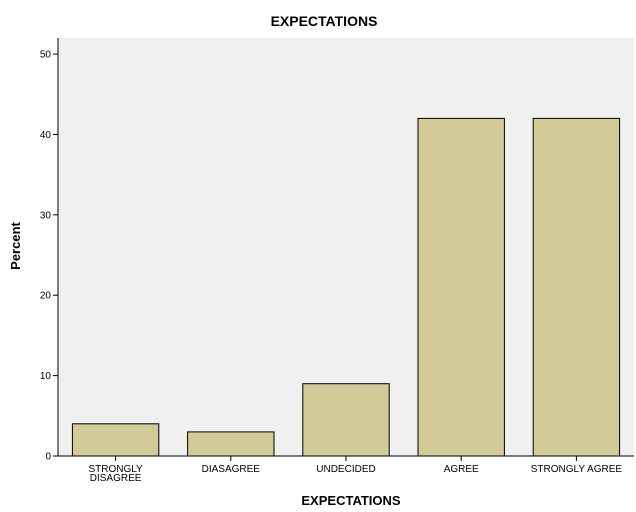 This screenshot has width=636, height=512. What do you see at coordinates (345, 469) in the screenshot?
I see `x-tick-label-2: UNDECIDED` at bounding box center [345, 469].